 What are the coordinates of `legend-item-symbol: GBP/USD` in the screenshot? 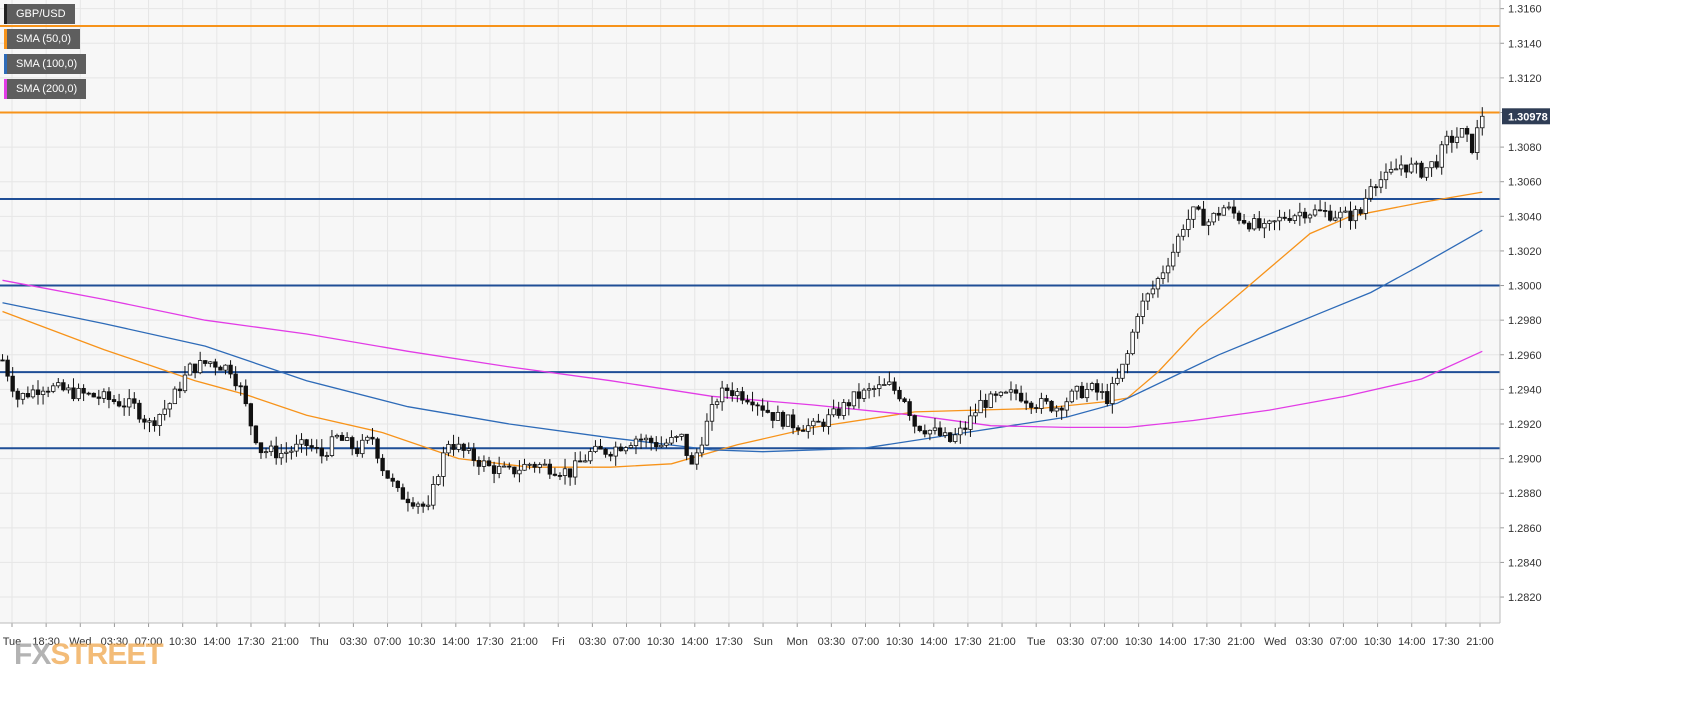 It's located at (39, 14).